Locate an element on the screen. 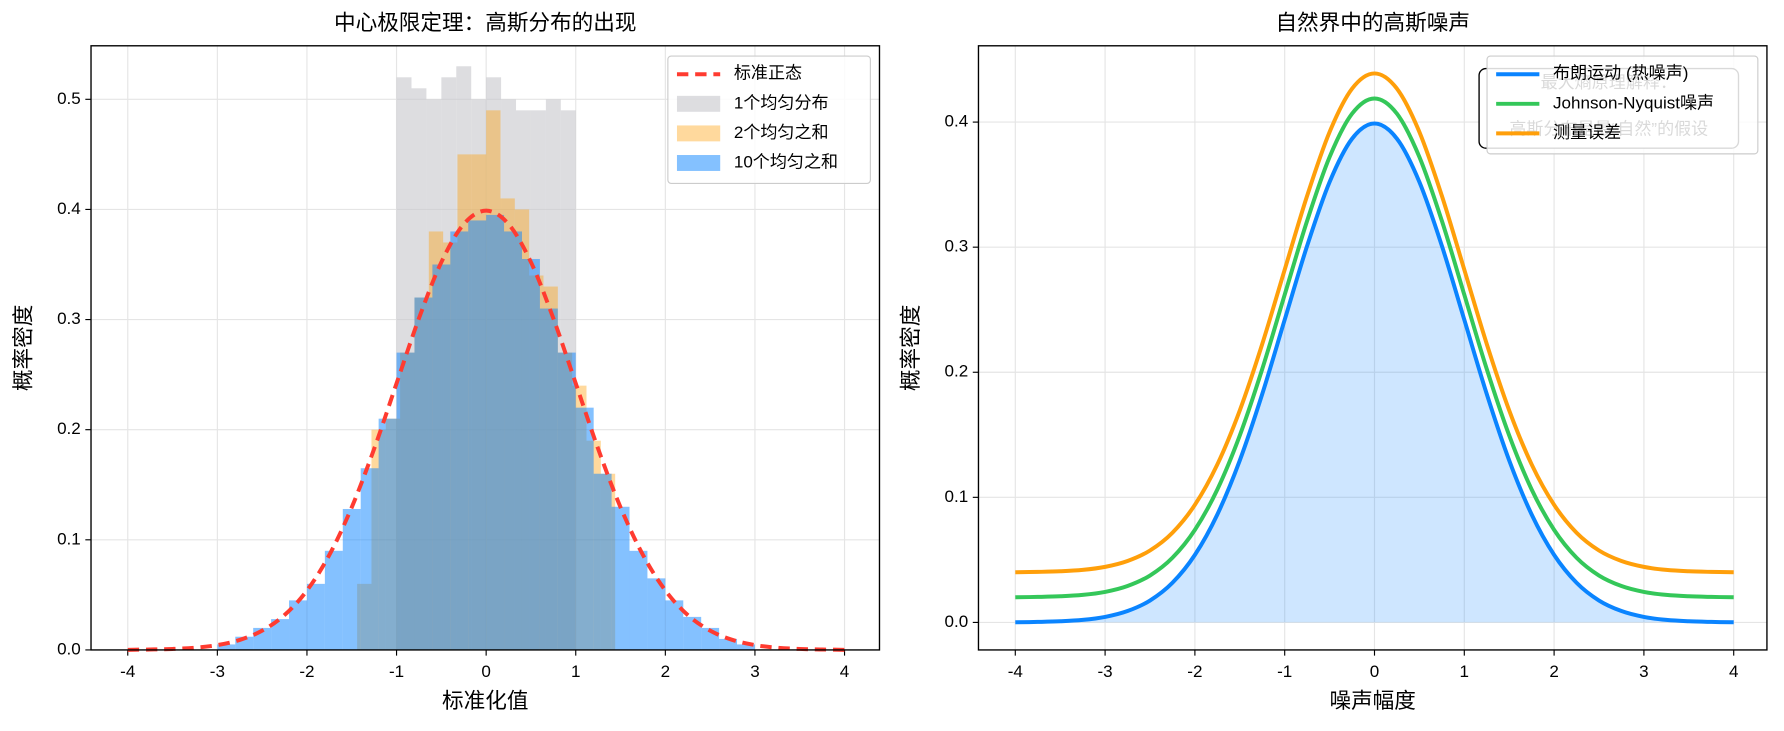  legend-label: 1个均匀分布 is located at coordinates (781, 102).